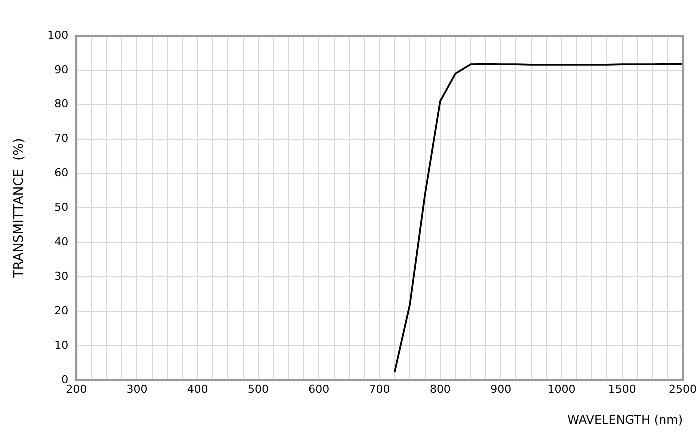  What do you see at coordinates (440, 389) in the screenshot?
I see `x-tick-label: 800` at bounding box center [440, 389].